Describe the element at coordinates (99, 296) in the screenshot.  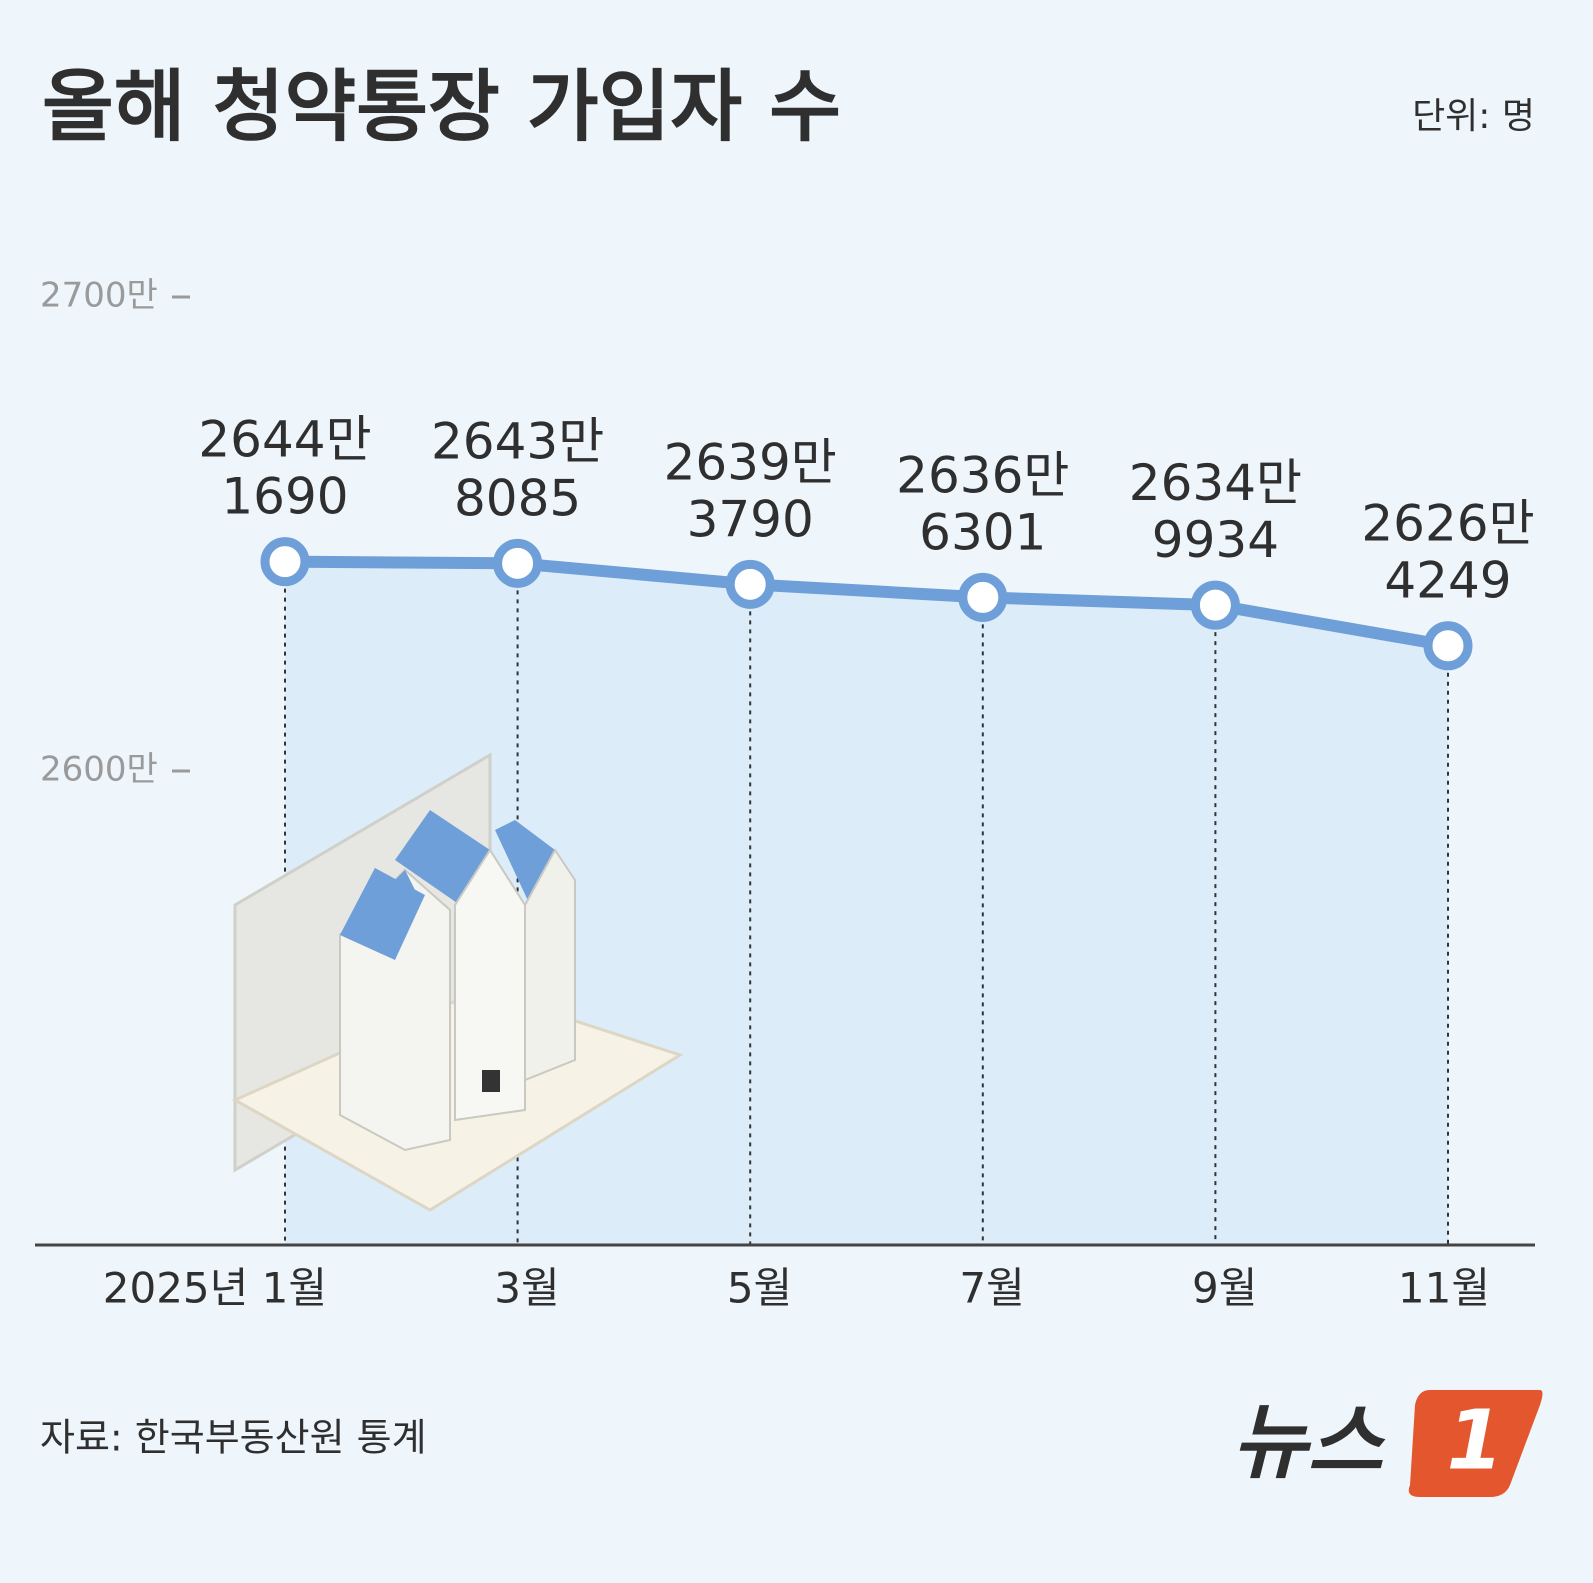
I see `y-tick-label: 2700만` at that location.